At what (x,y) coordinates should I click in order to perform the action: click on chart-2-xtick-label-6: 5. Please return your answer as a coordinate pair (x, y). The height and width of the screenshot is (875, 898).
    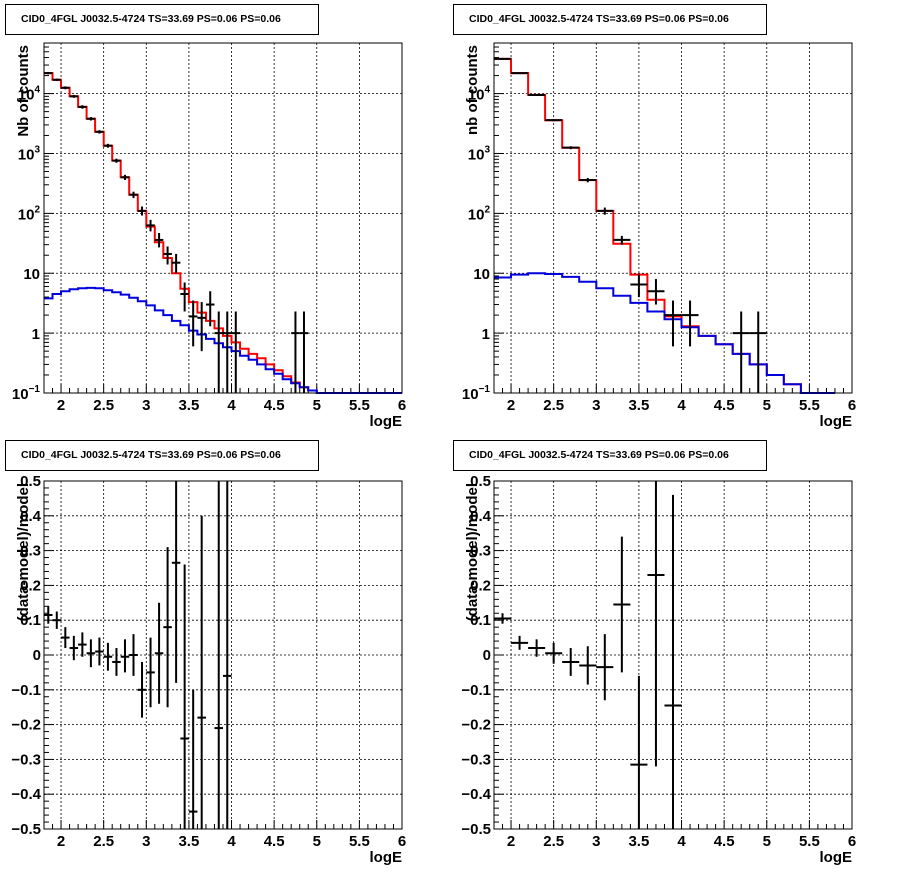
    Looking at the image, I should click on (767, 405).